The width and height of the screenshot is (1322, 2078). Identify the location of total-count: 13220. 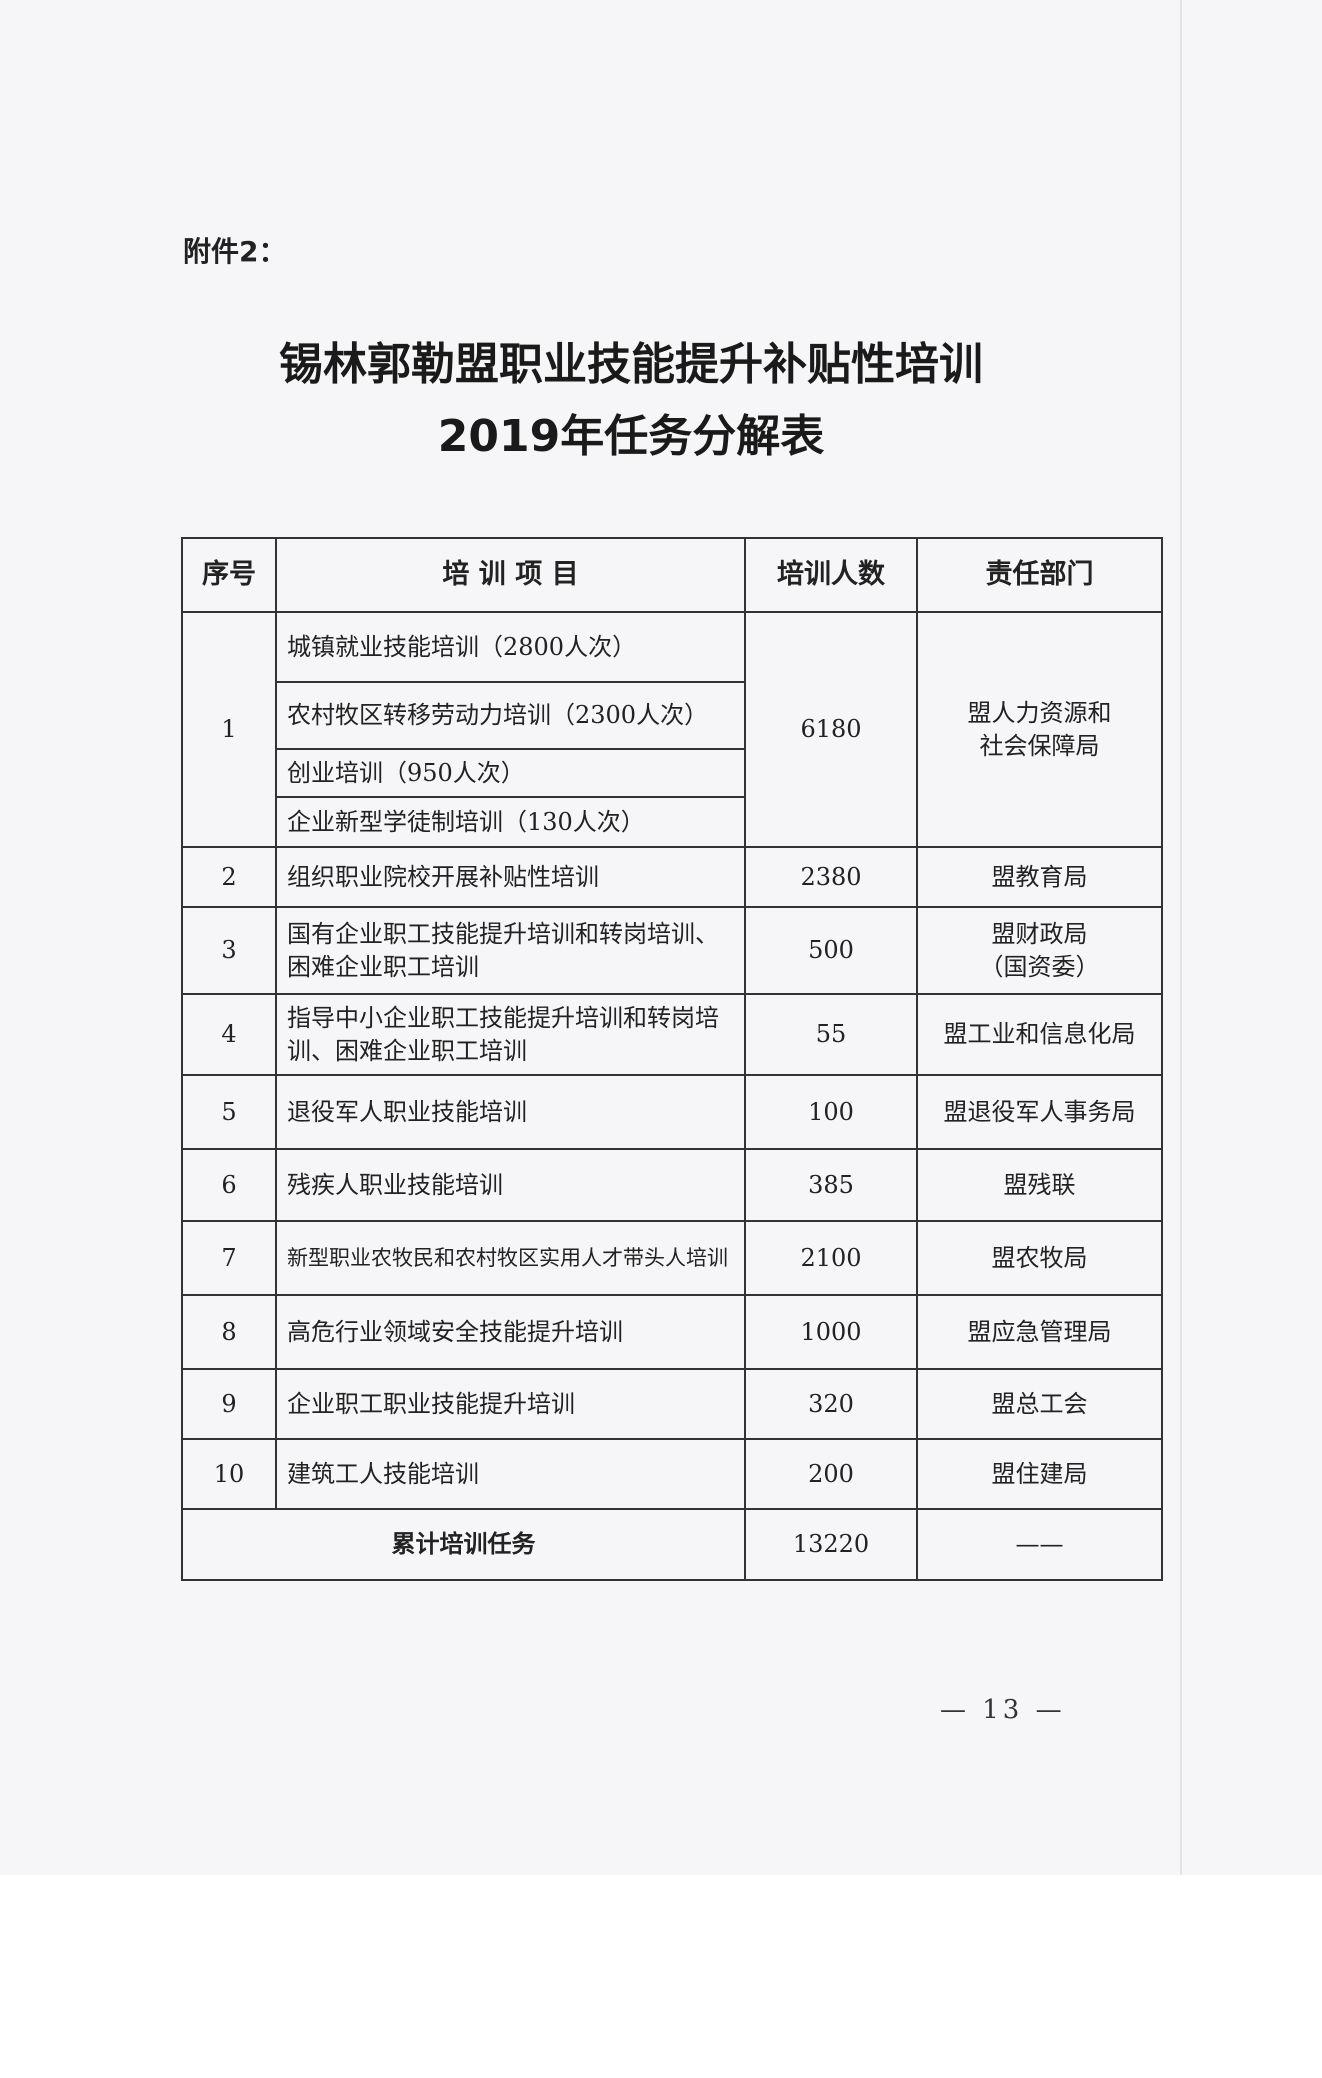
(831, 1544).